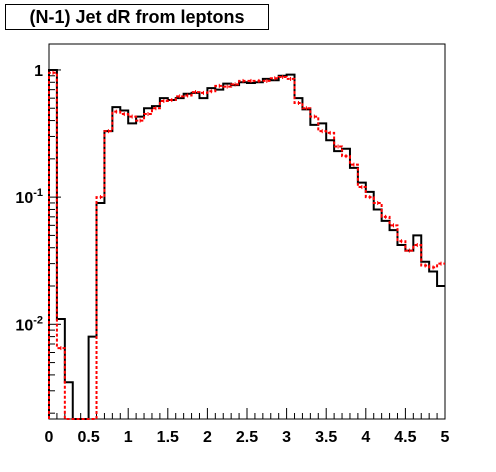 Image resolution: width=496 pixels, height=472 pixels. Describe the element at coordinates (286, 437) in the screenshot. I see `x-tick-label: 3` at that location.